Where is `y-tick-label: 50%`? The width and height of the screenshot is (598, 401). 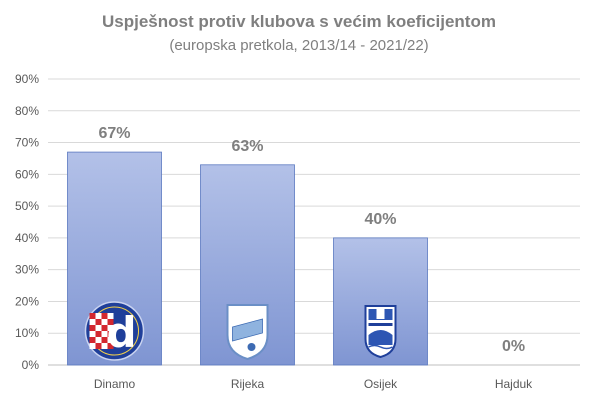 y-tick-label: 50% is located at coordinates (27, 206).